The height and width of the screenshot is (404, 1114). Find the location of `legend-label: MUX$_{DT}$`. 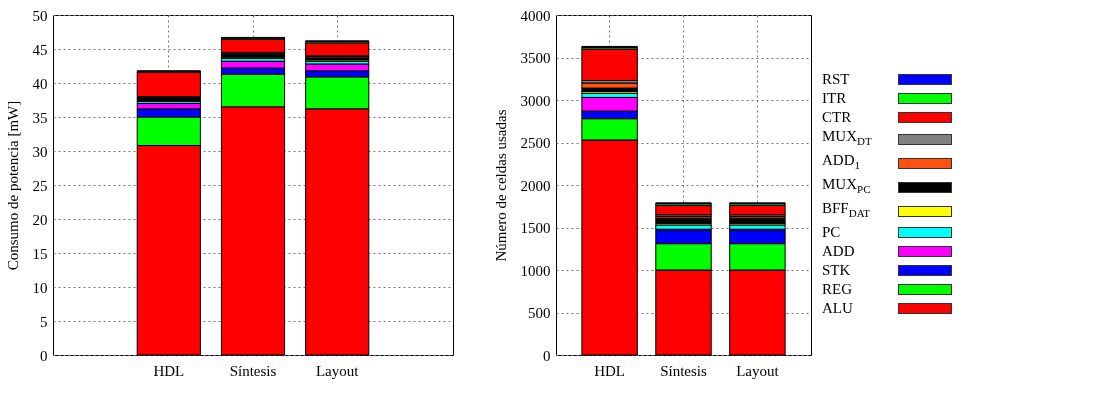

legend-label: MUX$_{DT}$ is located at coordinates (847, 138).